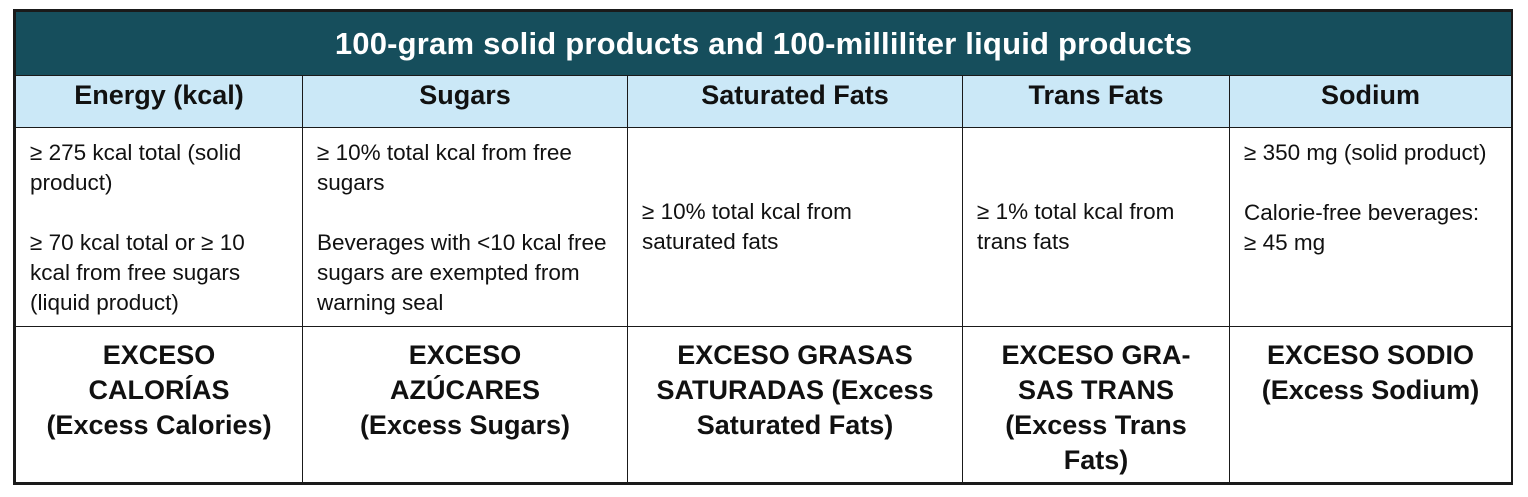 The height and width of the screenshot is (497, 1528). I want to click on seal-line: EXCESO GRASAS, so click(795, 355).